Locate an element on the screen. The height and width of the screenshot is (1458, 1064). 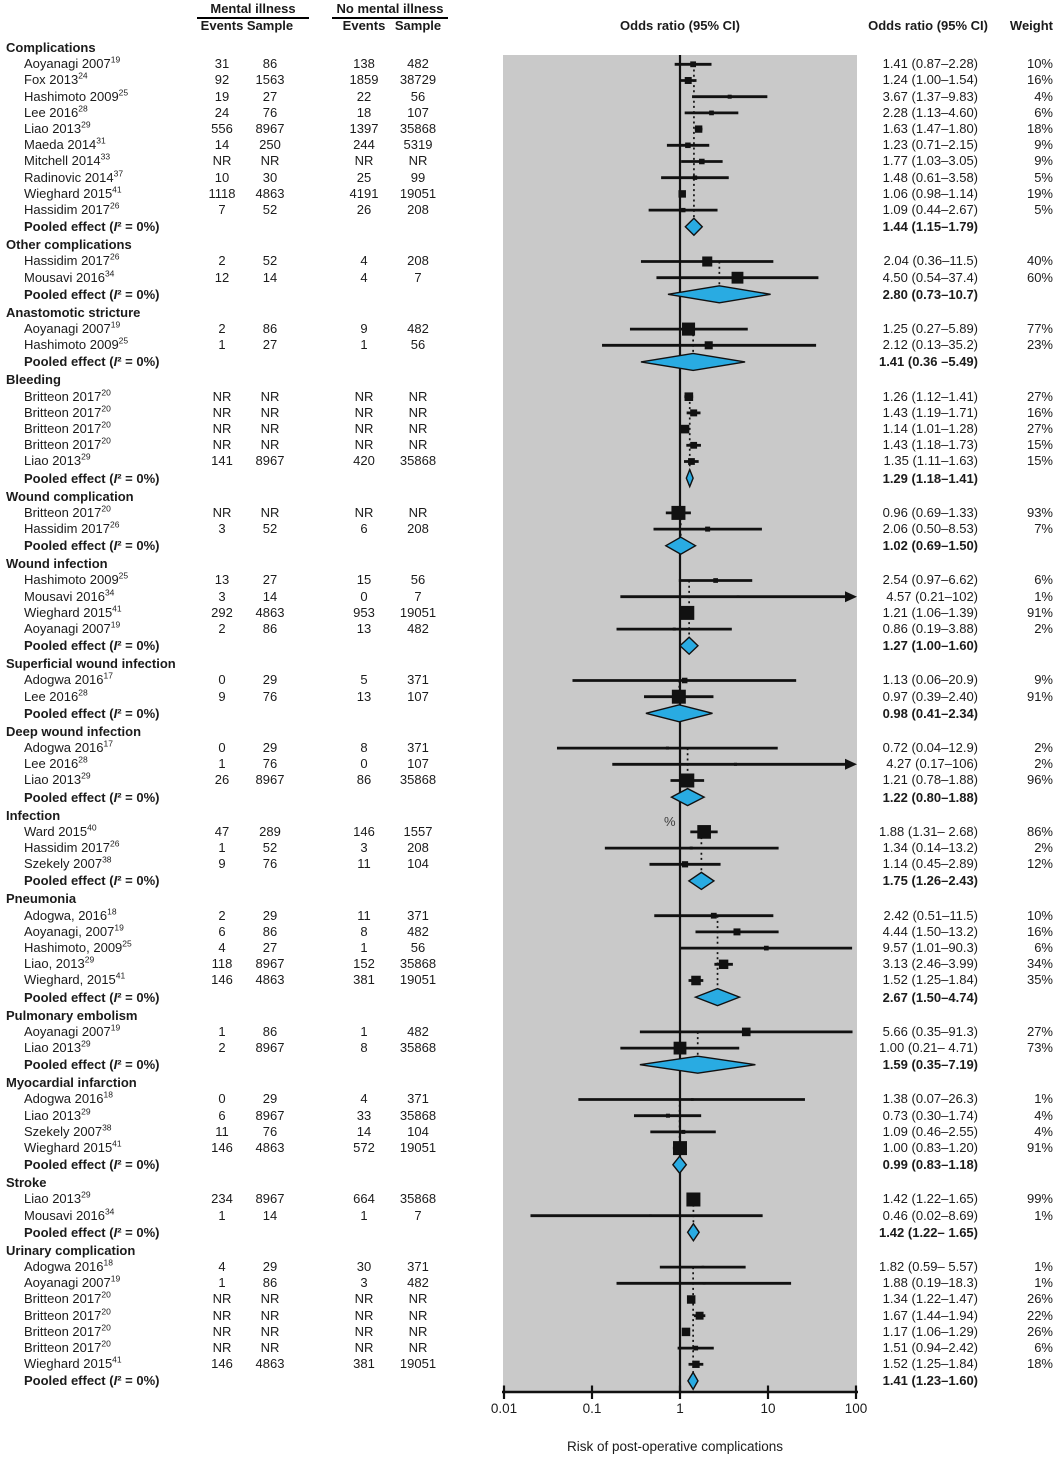
study-label: Hashimoto 200925 is located at coordinates (76, 579).